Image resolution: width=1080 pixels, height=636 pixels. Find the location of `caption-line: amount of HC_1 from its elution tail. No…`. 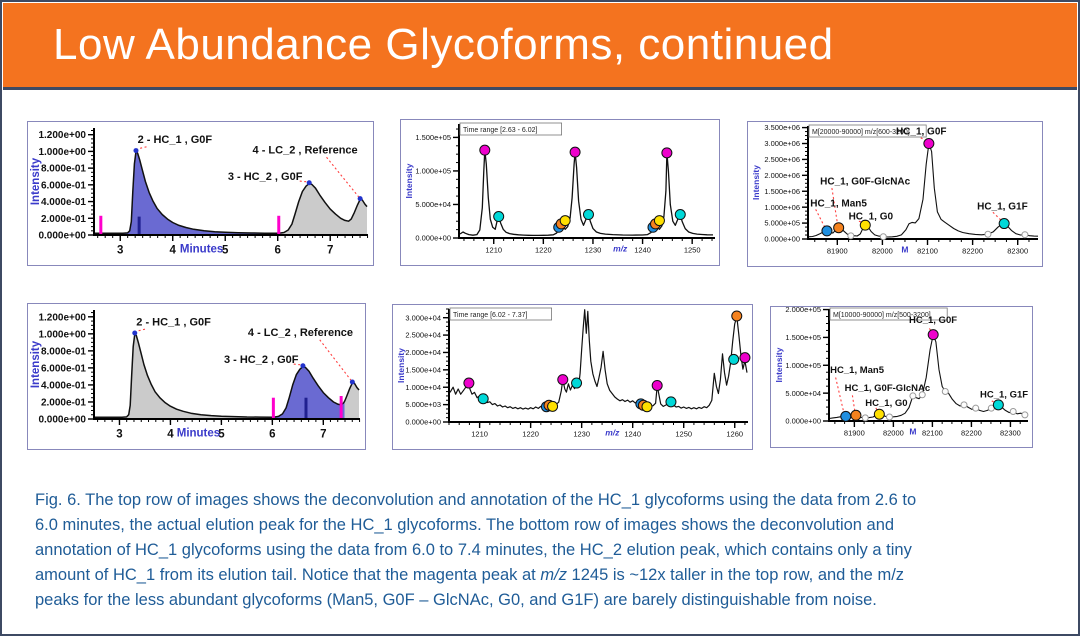

caption-line: amount of HC_1 from its elution tail. No… is located at coordinates (470, 575).